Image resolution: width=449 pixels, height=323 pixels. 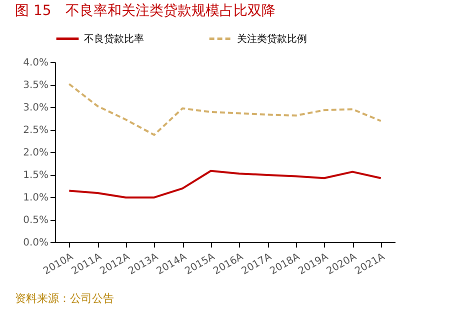 I want to click on chart-title: 图 15 不良率和关注类贷款规模占比双降, so click(x=145, y=11).